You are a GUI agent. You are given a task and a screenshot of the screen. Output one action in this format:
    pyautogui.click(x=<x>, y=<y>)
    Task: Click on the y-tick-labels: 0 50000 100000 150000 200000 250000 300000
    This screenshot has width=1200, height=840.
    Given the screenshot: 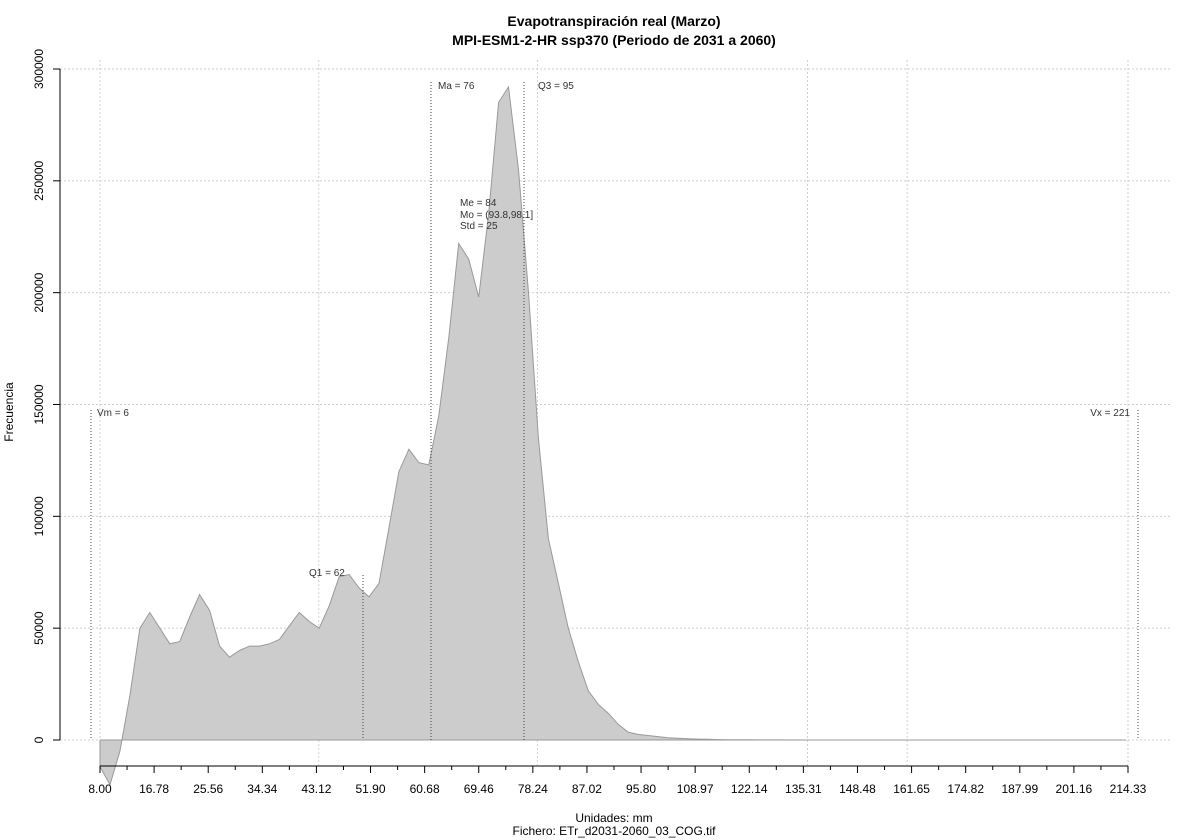 What is the action you would take?
    pyautogui.click(x=39, y=396)
    